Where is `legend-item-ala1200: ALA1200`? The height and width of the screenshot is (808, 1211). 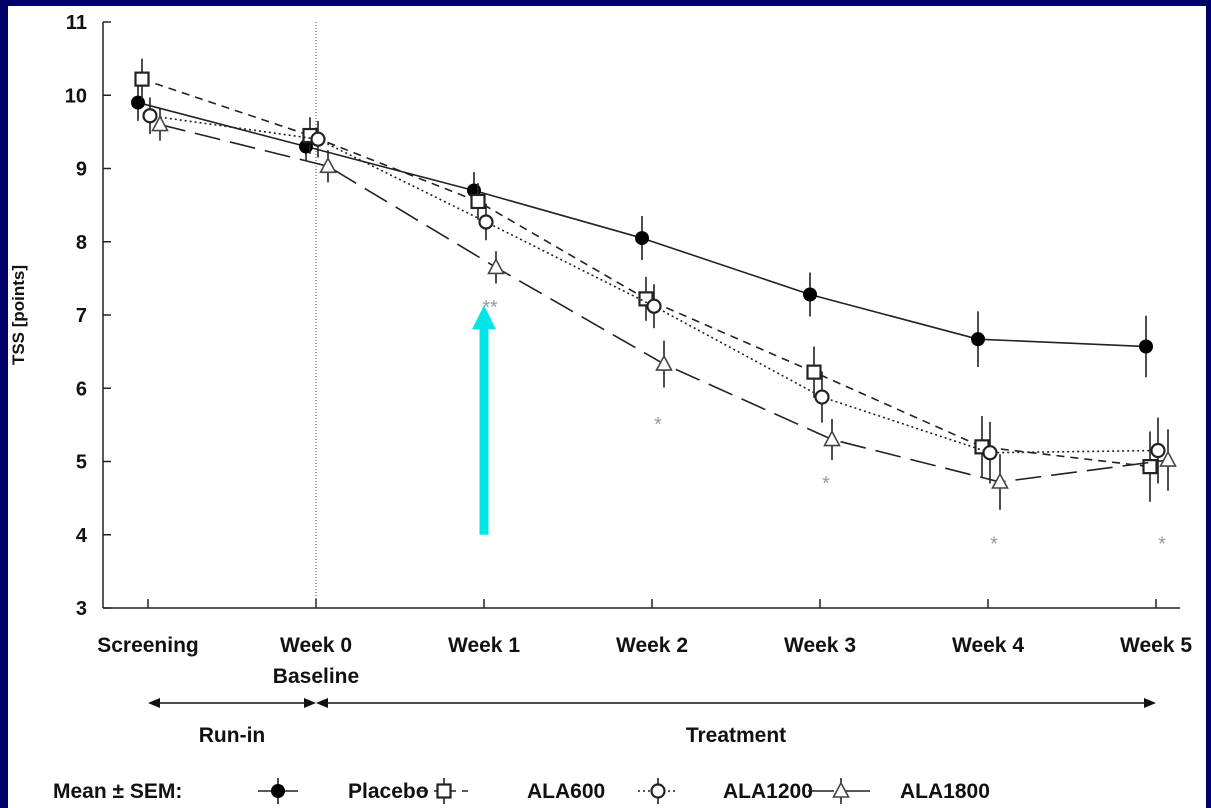
legend-item-ala1200: ALA1200 is located at coordinates (725, 791).